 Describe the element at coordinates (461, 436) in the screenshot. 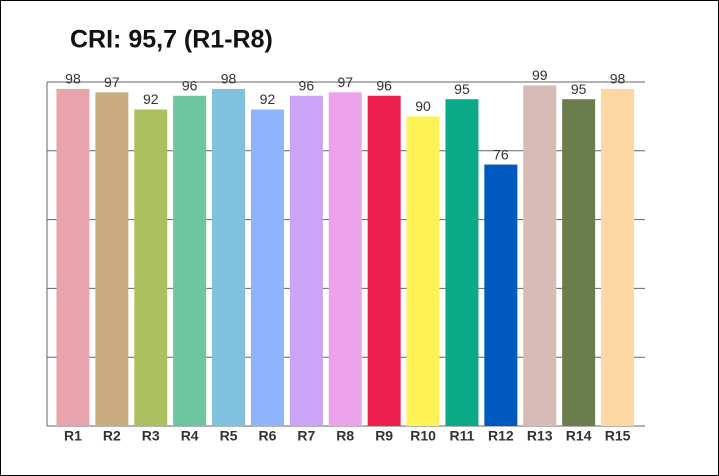

I see `x-tick-label: R11` at that location.